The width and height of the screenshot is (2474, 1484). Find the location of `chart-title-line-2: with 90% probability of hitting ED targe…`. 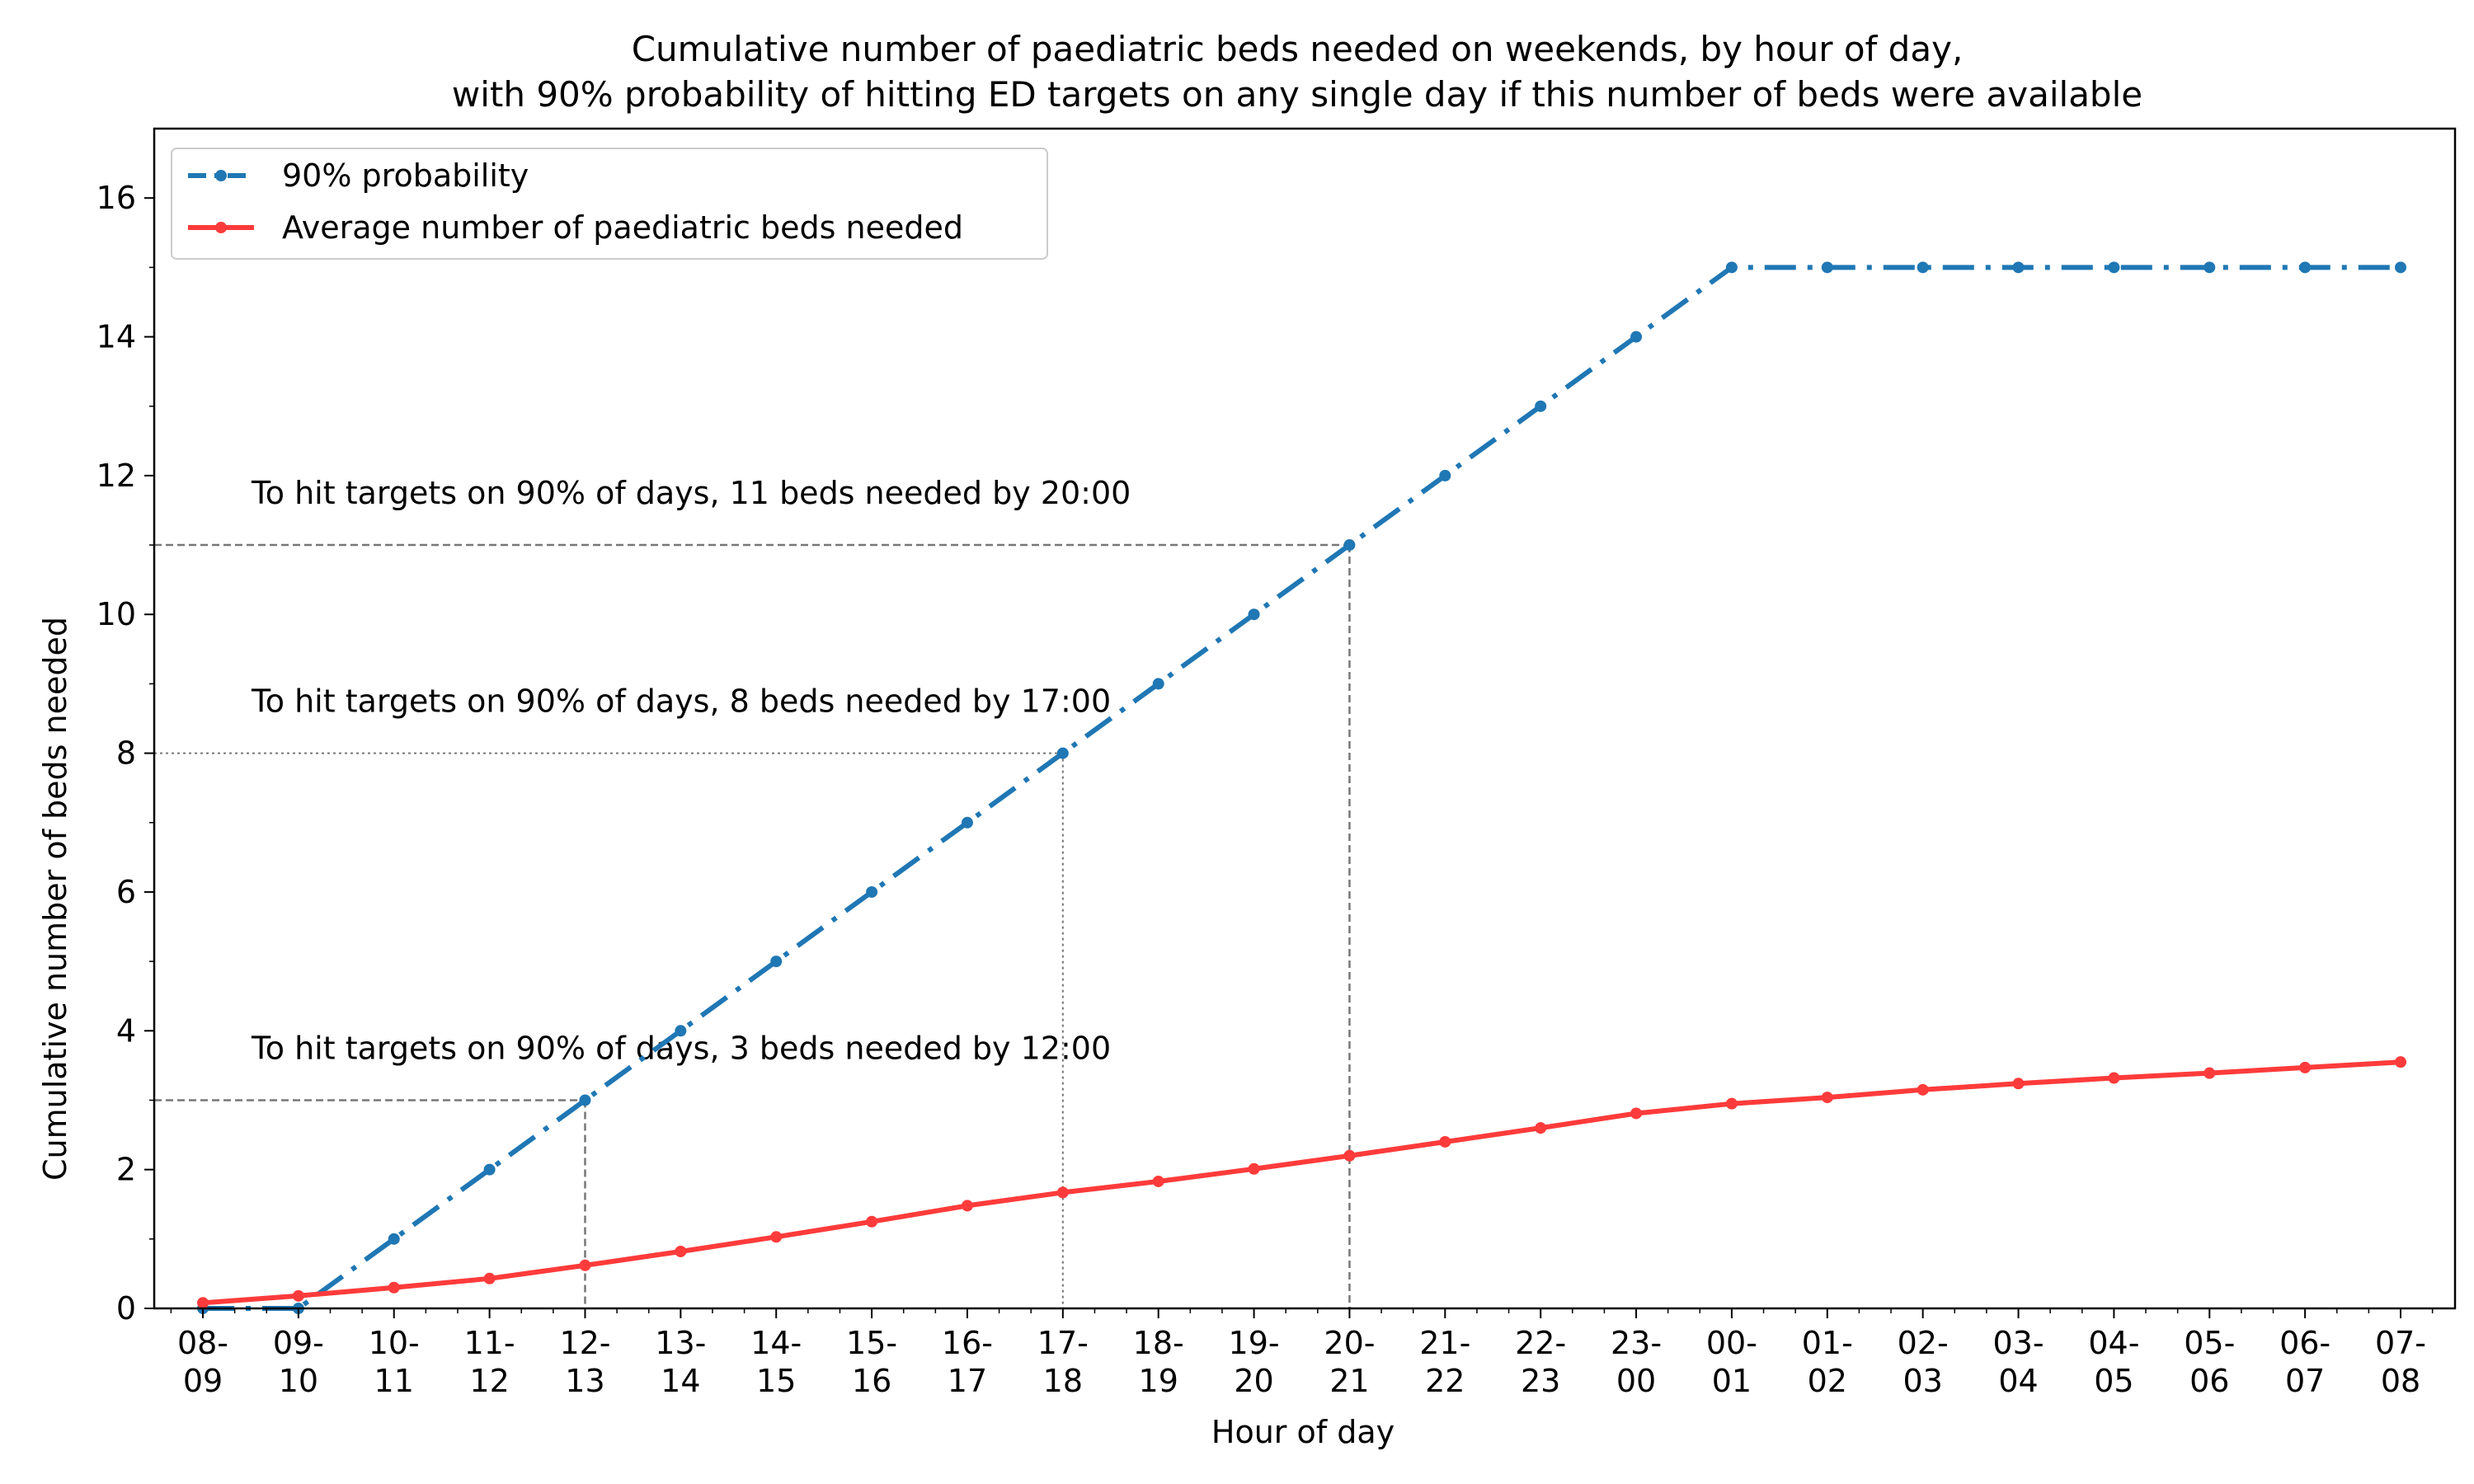

chart-title-line-2: with 90% probability of hitting ED targe… is located at coordinates (1297, 94).